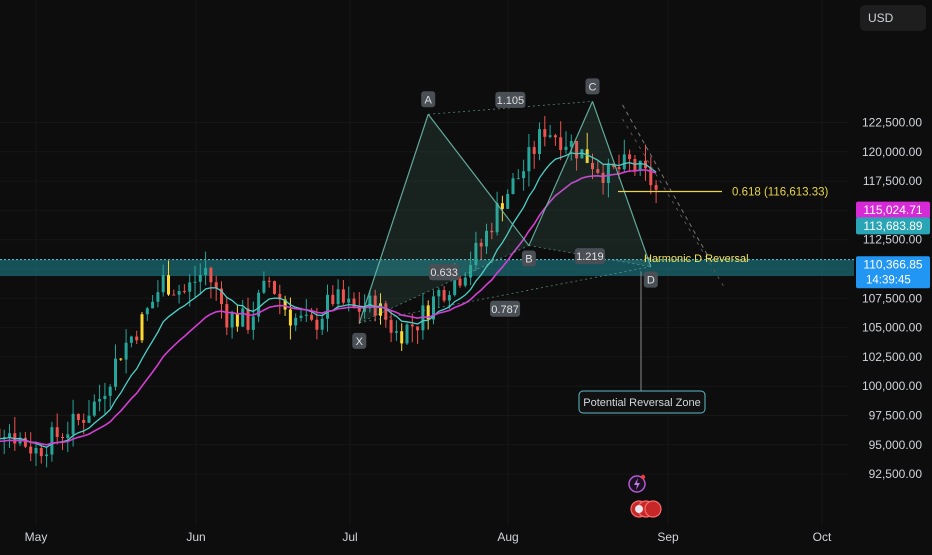  I want to click on y-tick-label: 122,500.00, so click(892, 123).